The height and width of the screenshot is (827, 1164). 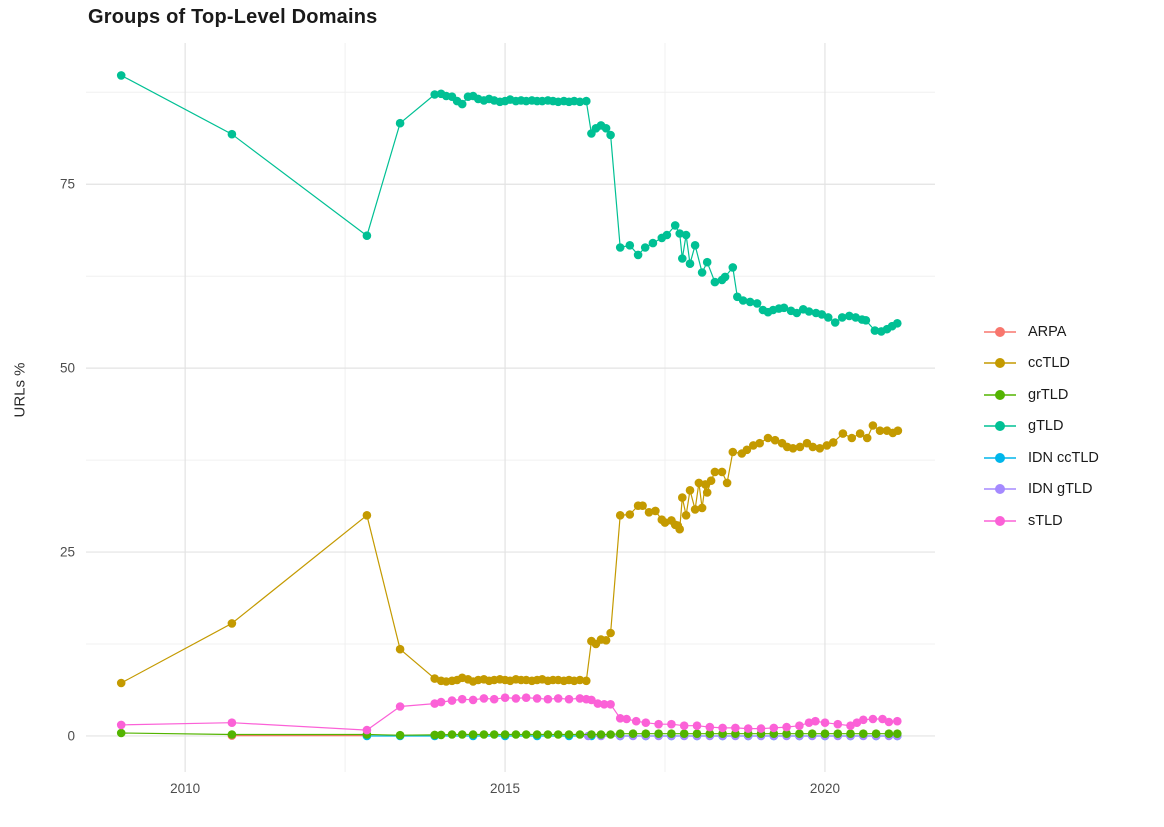 What do you see at coordinates (1063, 457) in the screenshot?
I see `legend-label: IDN ccTLD` at bounding box center [1063, 457].